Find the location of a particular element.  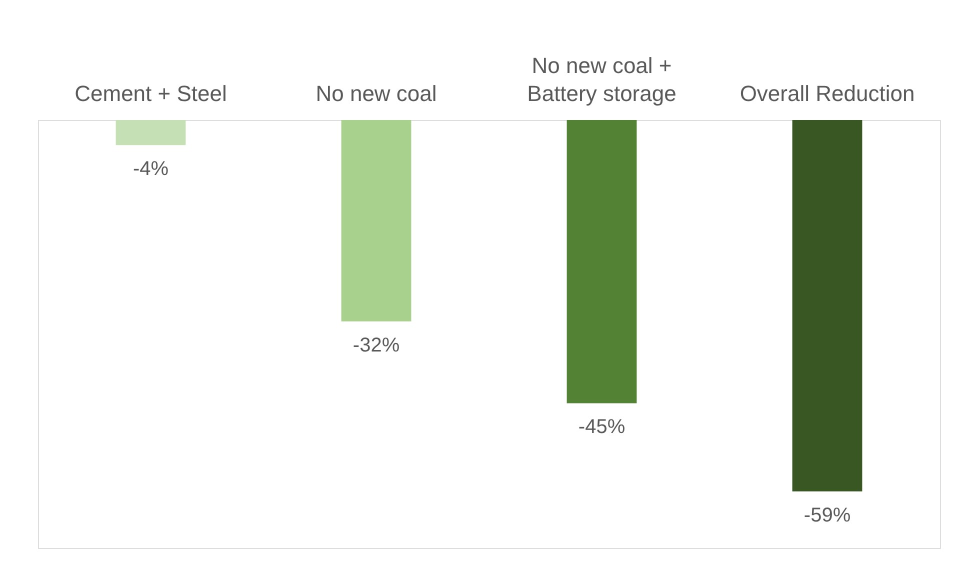

x-tick-label: No new coal + Battery storage is located at coordinates (601, 79).